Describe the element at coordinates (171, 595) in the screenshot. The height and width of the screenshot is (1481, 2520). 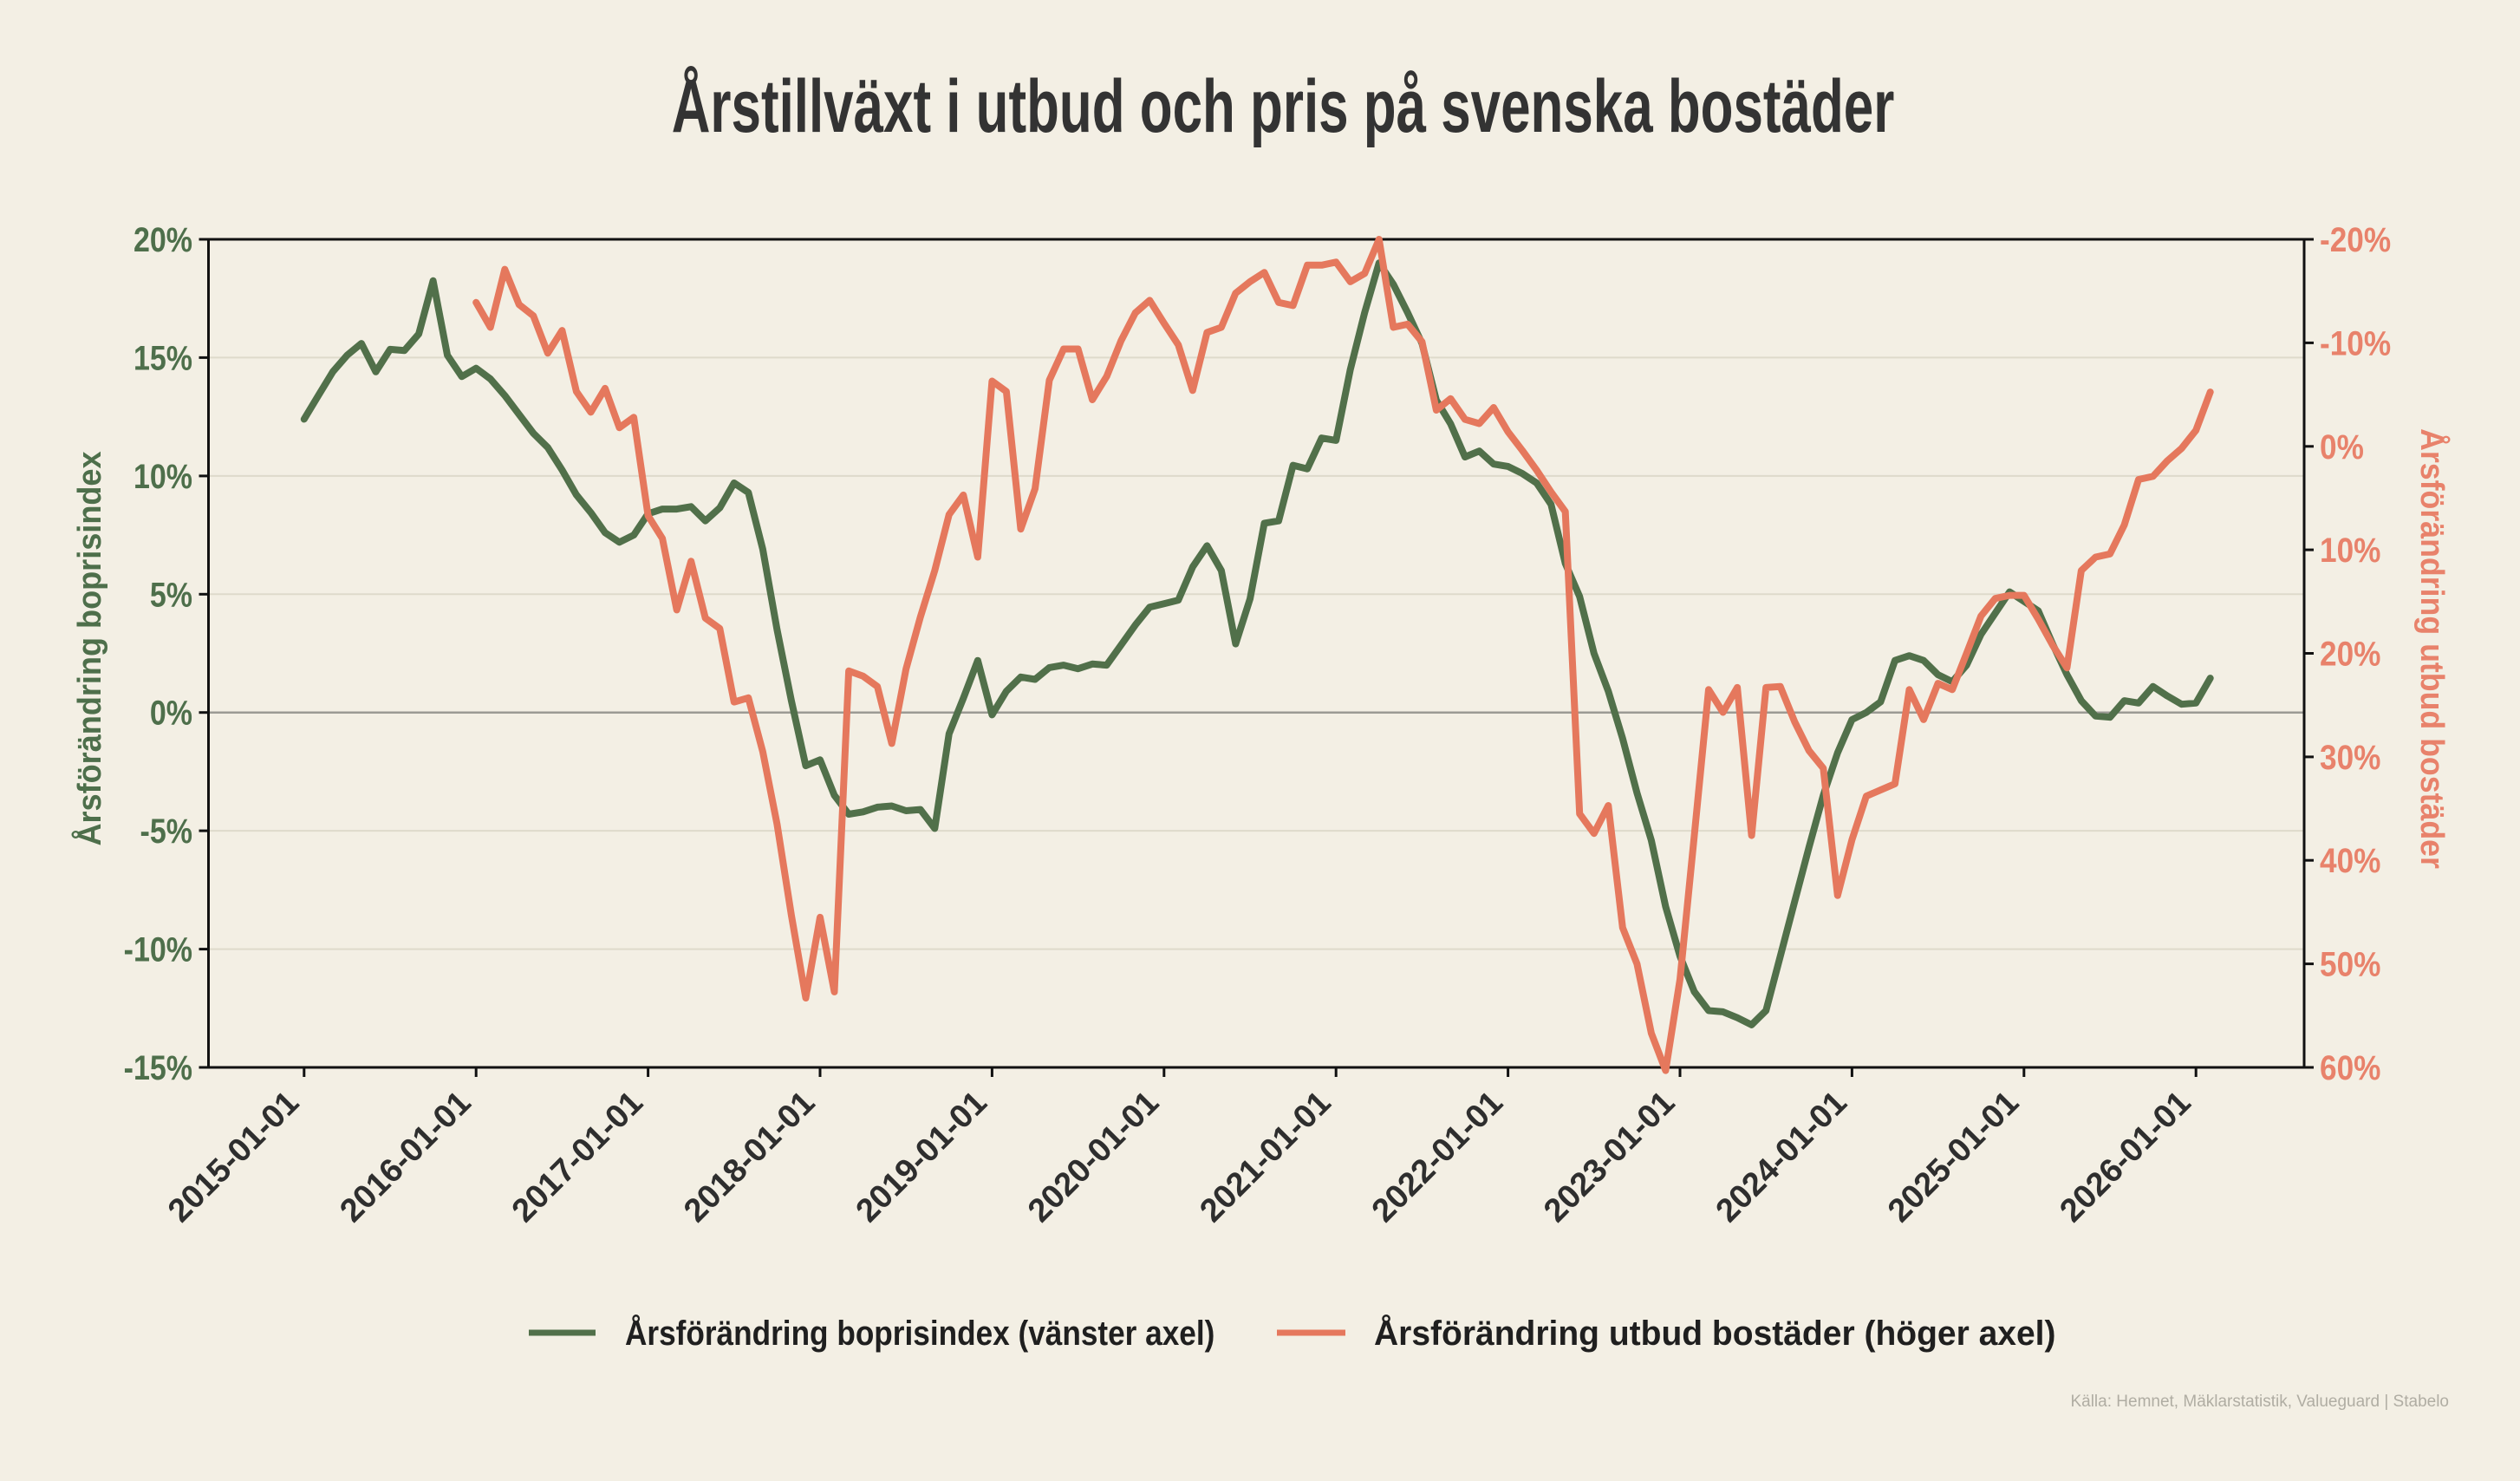
I see `svg-text: 5%` at that location.